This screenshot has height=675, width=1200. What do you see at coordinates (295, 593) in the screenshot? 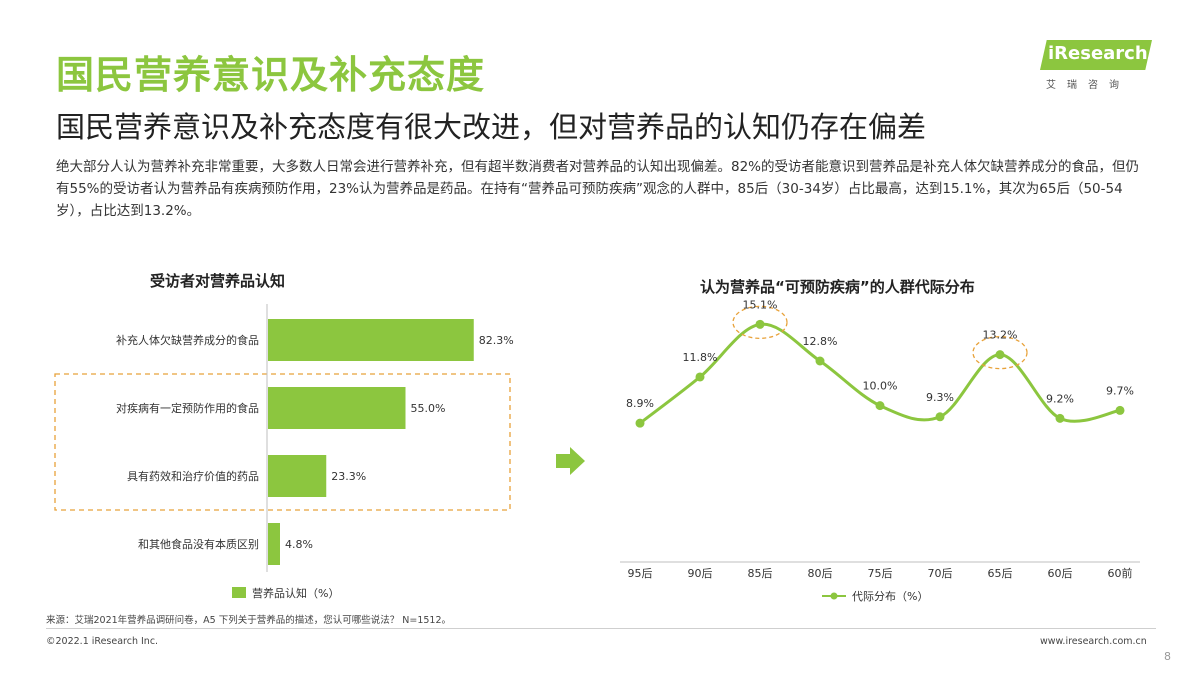
I see `legend-label: 营养品认知（%）` at bounding box center [295, 593].